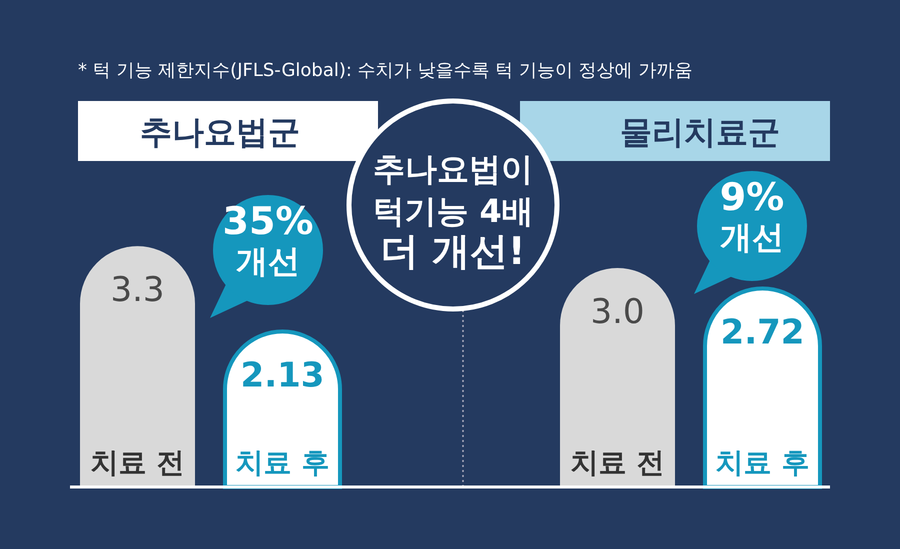 The image size is (900, 549). Describe the element at coordinates (268, 239) in the screenshot. I see `annotation: 35% 개선` at that location.